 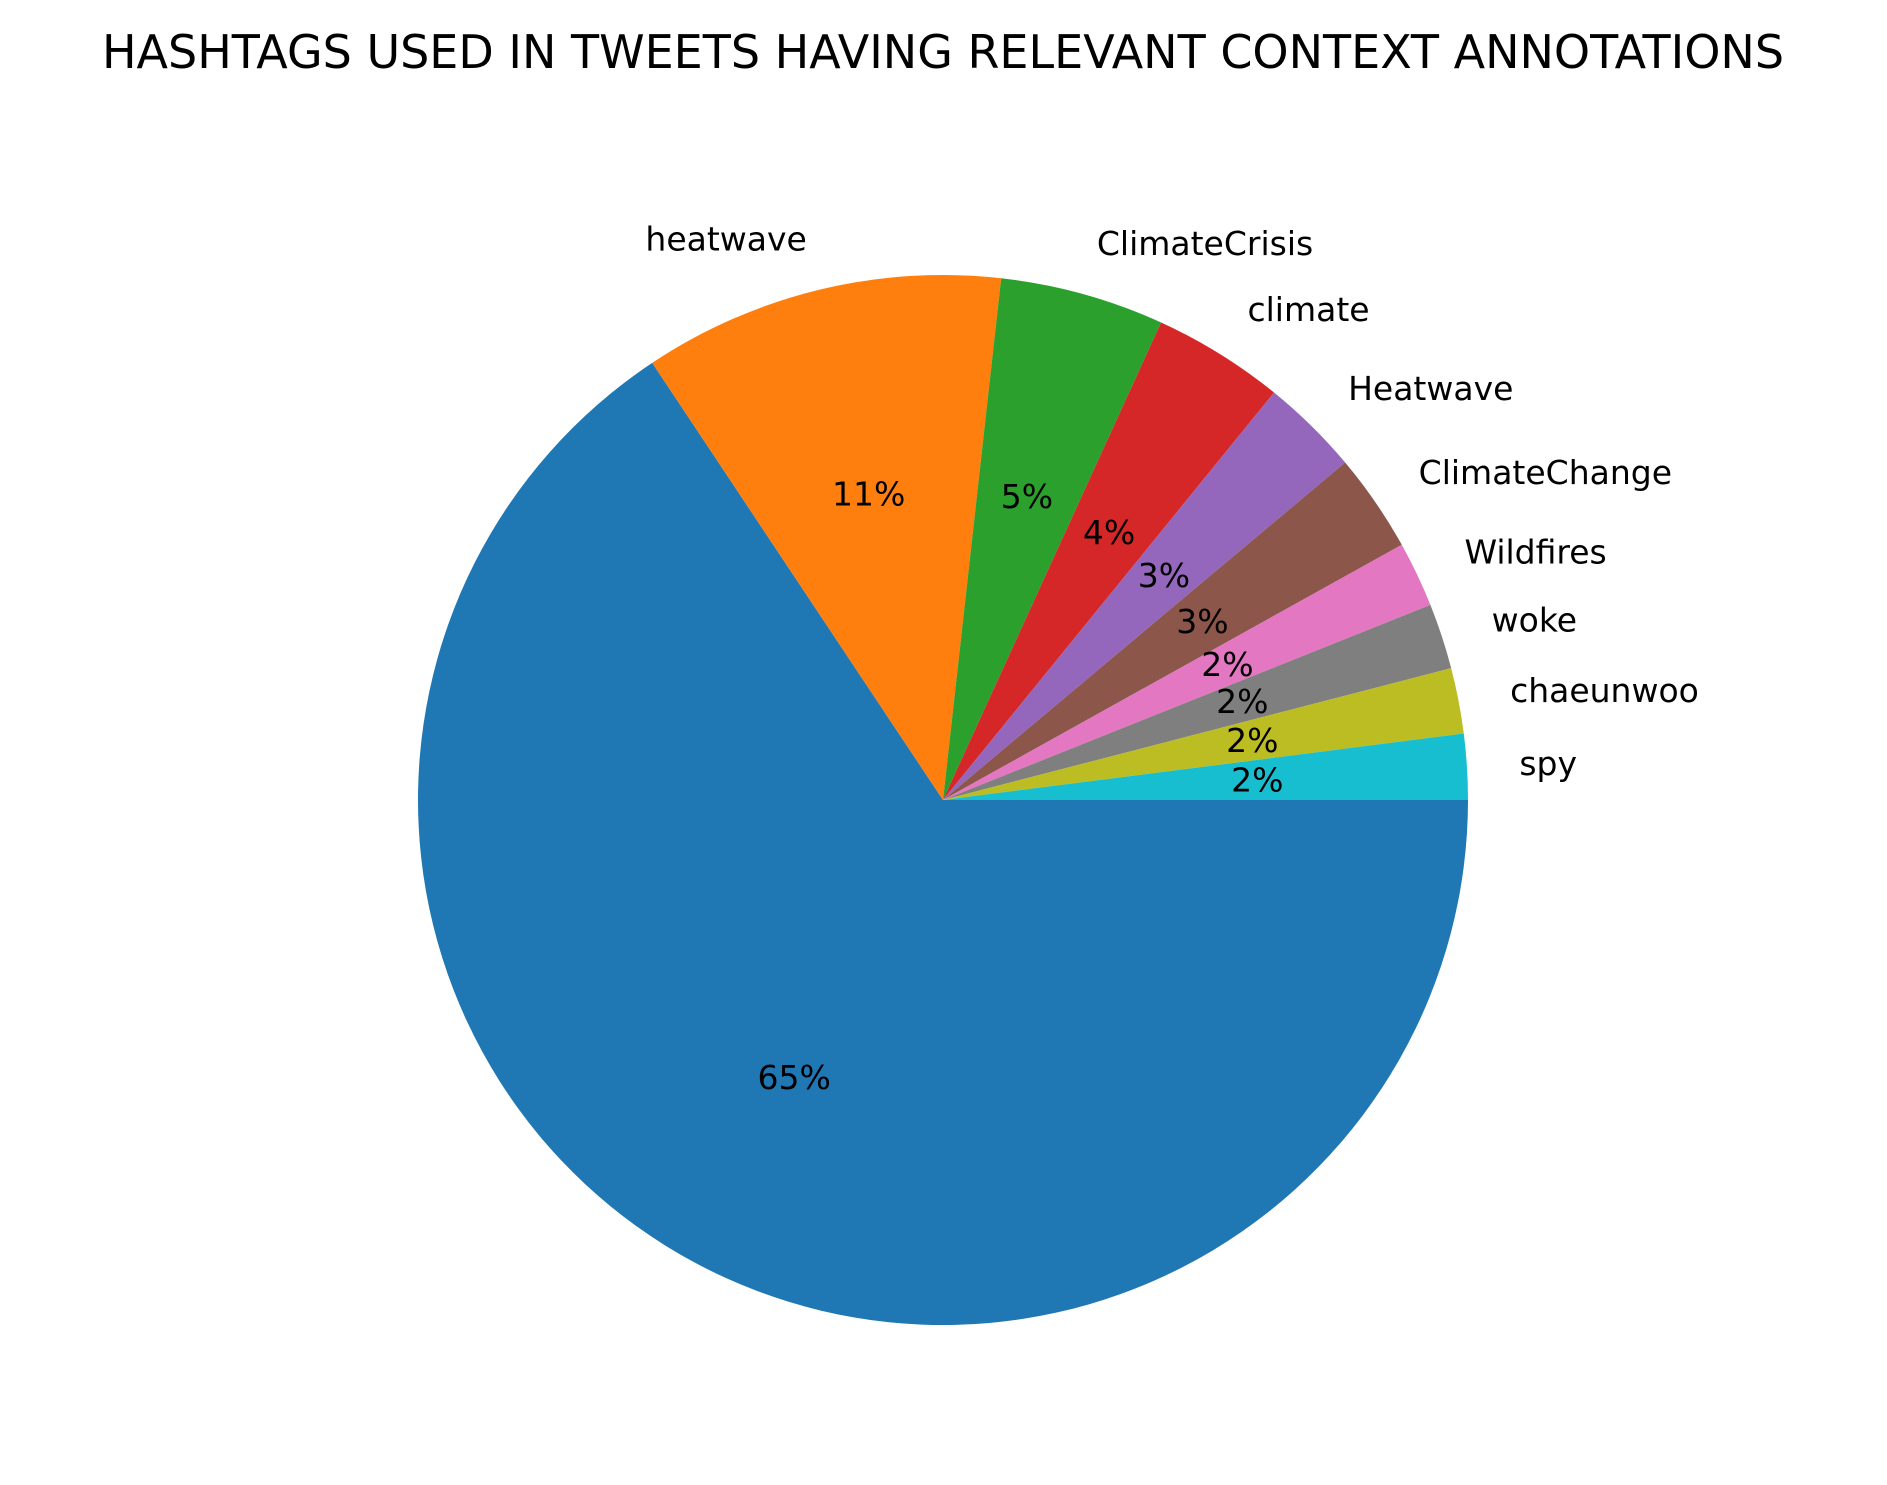 What do you see at coordinates (1227, 664) in the screenshot?
I see `pct-label-wildfires-6: 2%` at bounding box center [1227, 664].